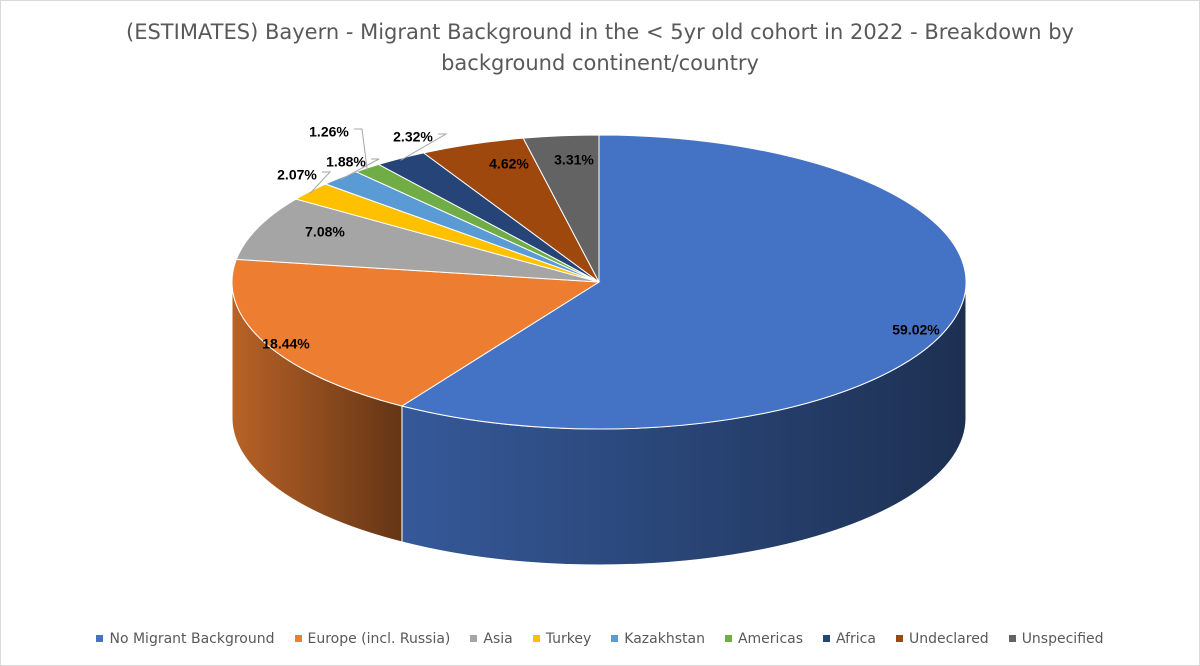 The height and width of the screenshot is (666, 1200). What do you see at coordinates (574, 160) in the screenshot?
I see `data-label-unspecified: 3.31%` at bounding box center [574, 160].